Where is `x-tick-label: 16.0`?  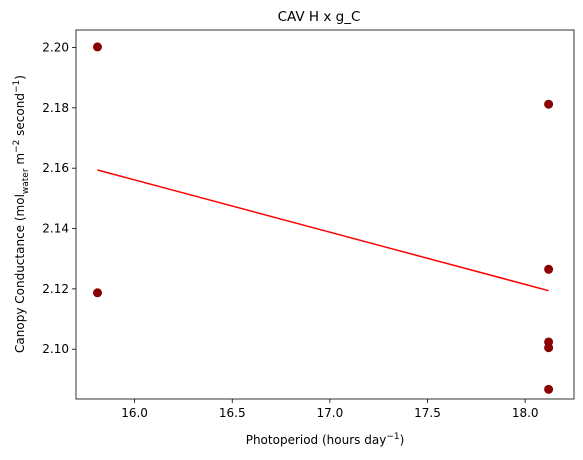
x-tick-label: 16.0 is located at coordinates (134, 413).